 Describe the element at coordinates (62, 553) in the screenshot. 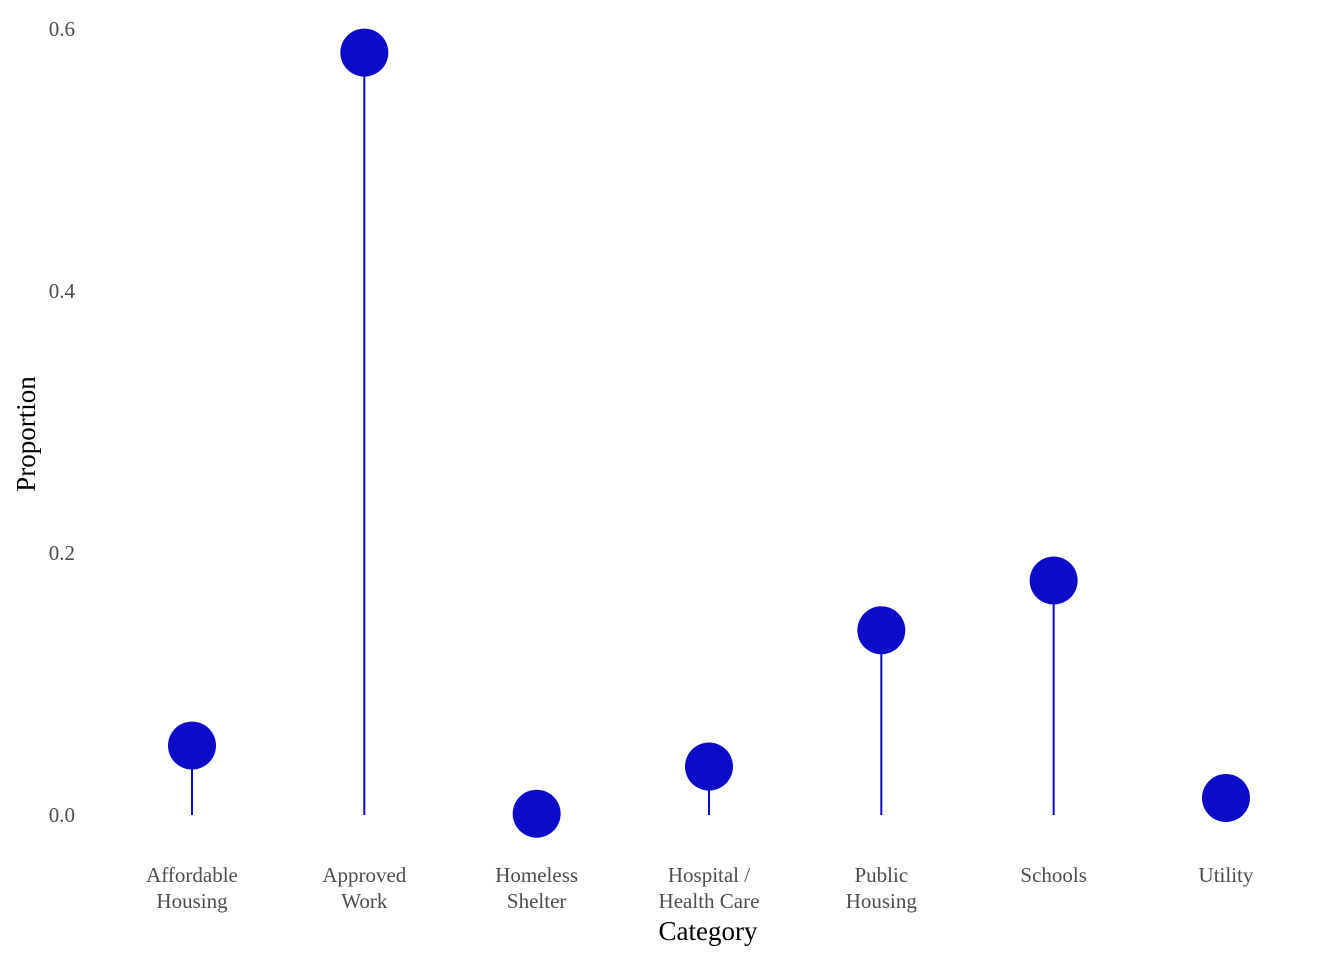

I see `y-tick-label: 0.2` at that location.